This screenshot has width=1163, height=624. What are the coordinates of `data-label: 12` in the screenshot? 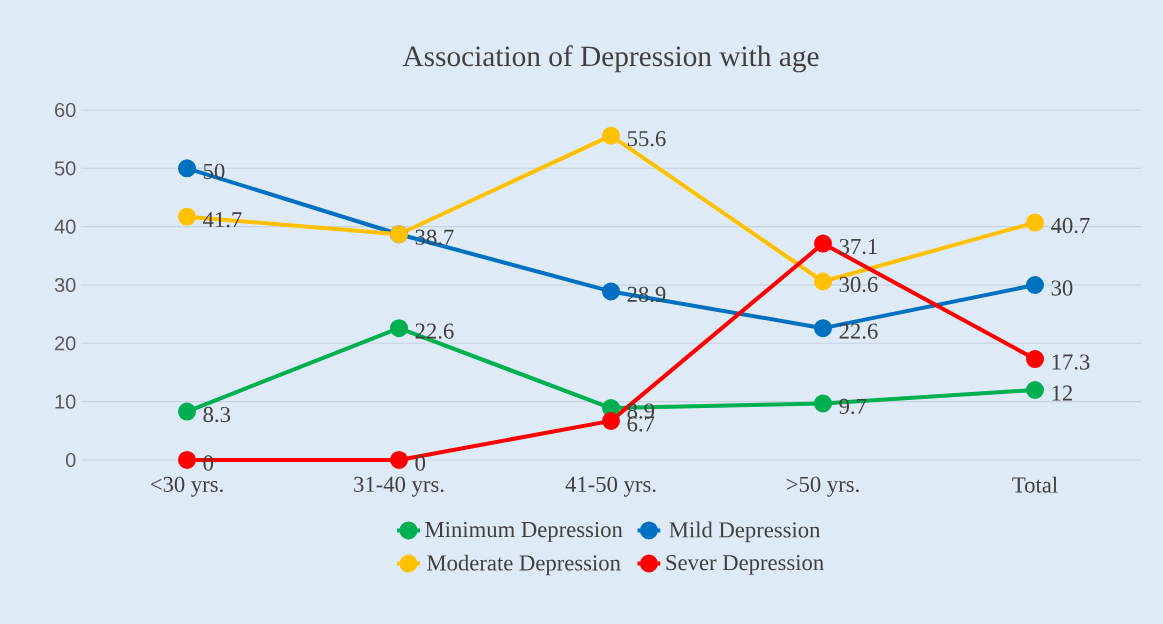 It's located at (1062, 393).